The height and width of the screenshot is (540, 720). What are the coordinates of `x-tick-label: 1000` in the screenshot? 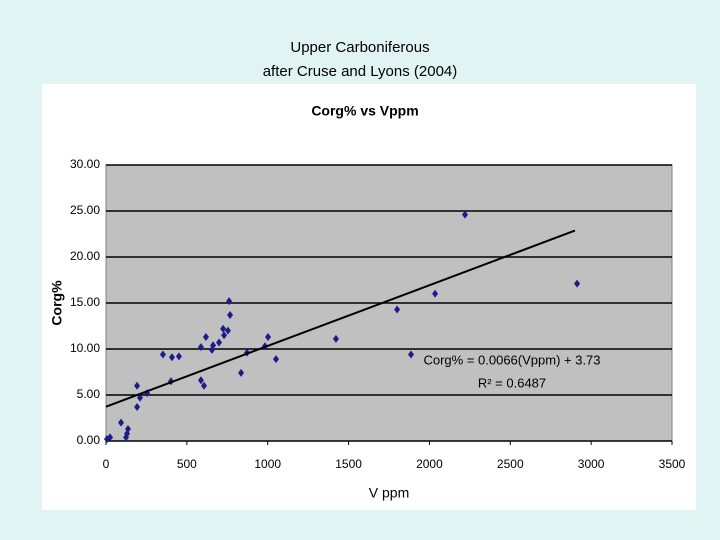 It's located at (267, 464).